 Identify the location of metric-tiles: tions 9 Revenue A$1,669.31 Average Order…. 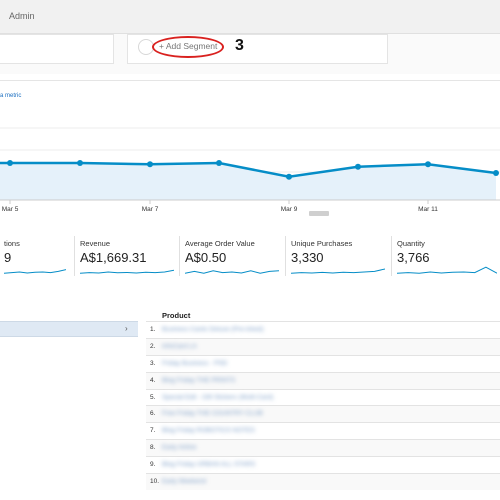
(250, 256).